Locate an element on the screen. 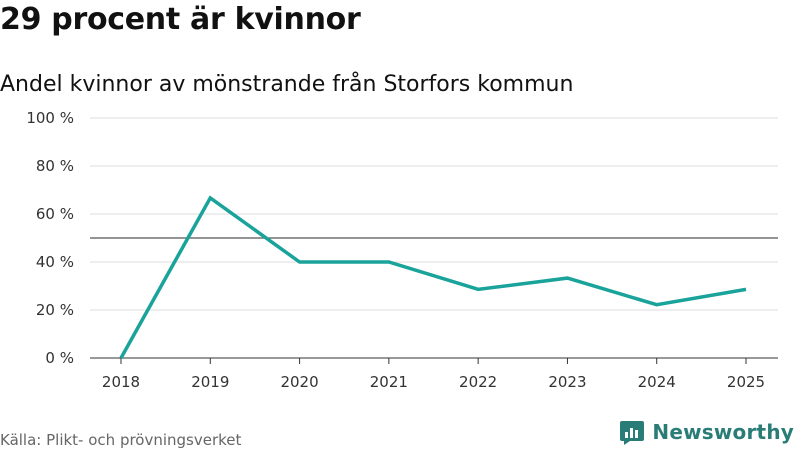  brand-logo: Newsworthy is located at coordinates (706, 432).